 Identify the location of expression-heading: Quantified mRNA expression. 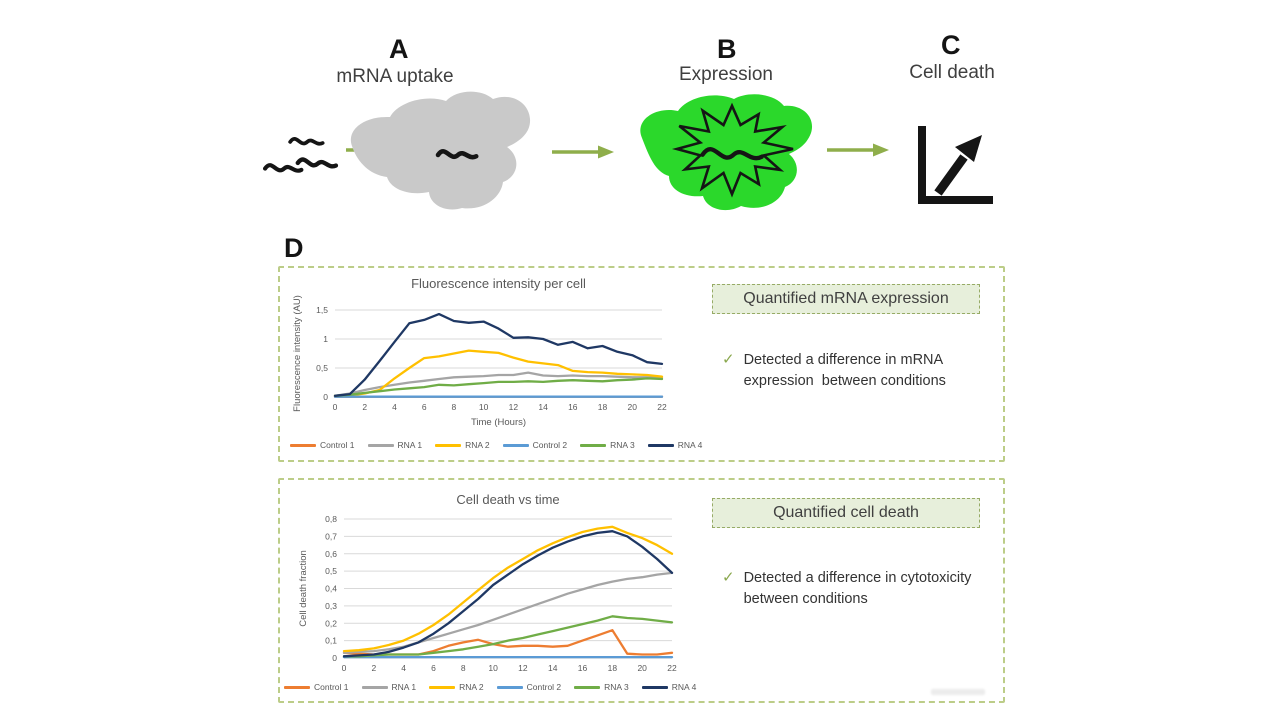
(846, 299).